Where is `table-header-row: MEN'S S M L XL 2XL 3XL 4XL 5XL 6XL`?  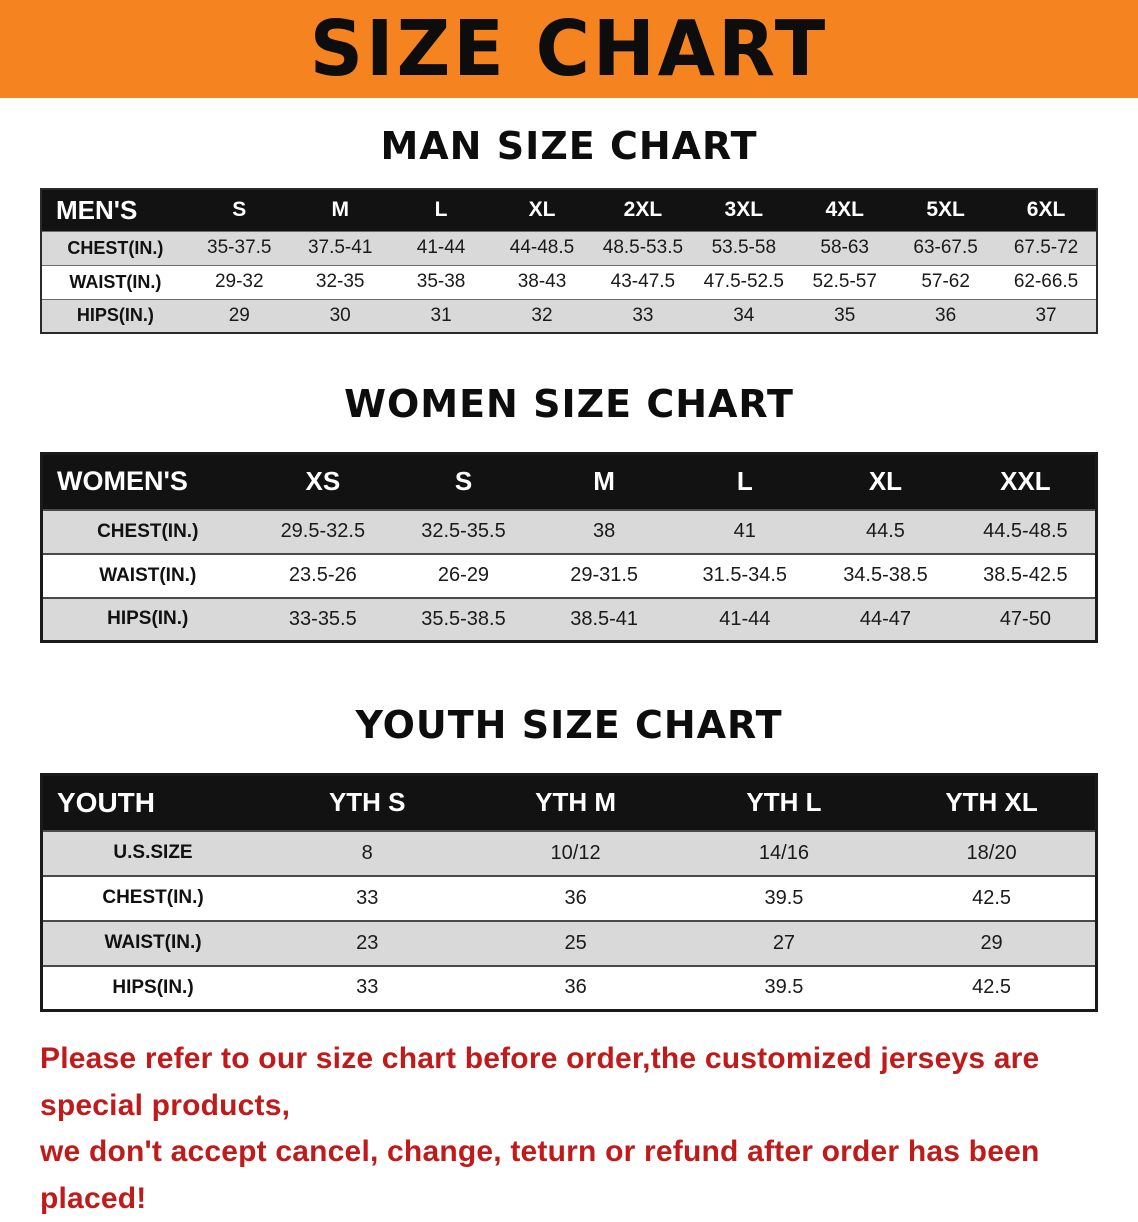
table-header-row: MEN'S S M L XL 2XL 3XL 4XL 5XL 6XL is located at coordinates (569, 210).